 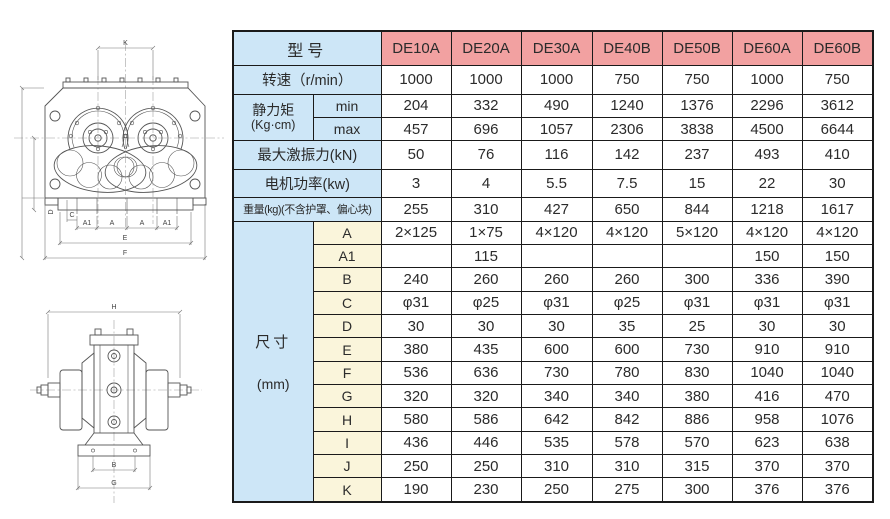 I want to click on spec-value: φ25, so click(x=486, y=303).